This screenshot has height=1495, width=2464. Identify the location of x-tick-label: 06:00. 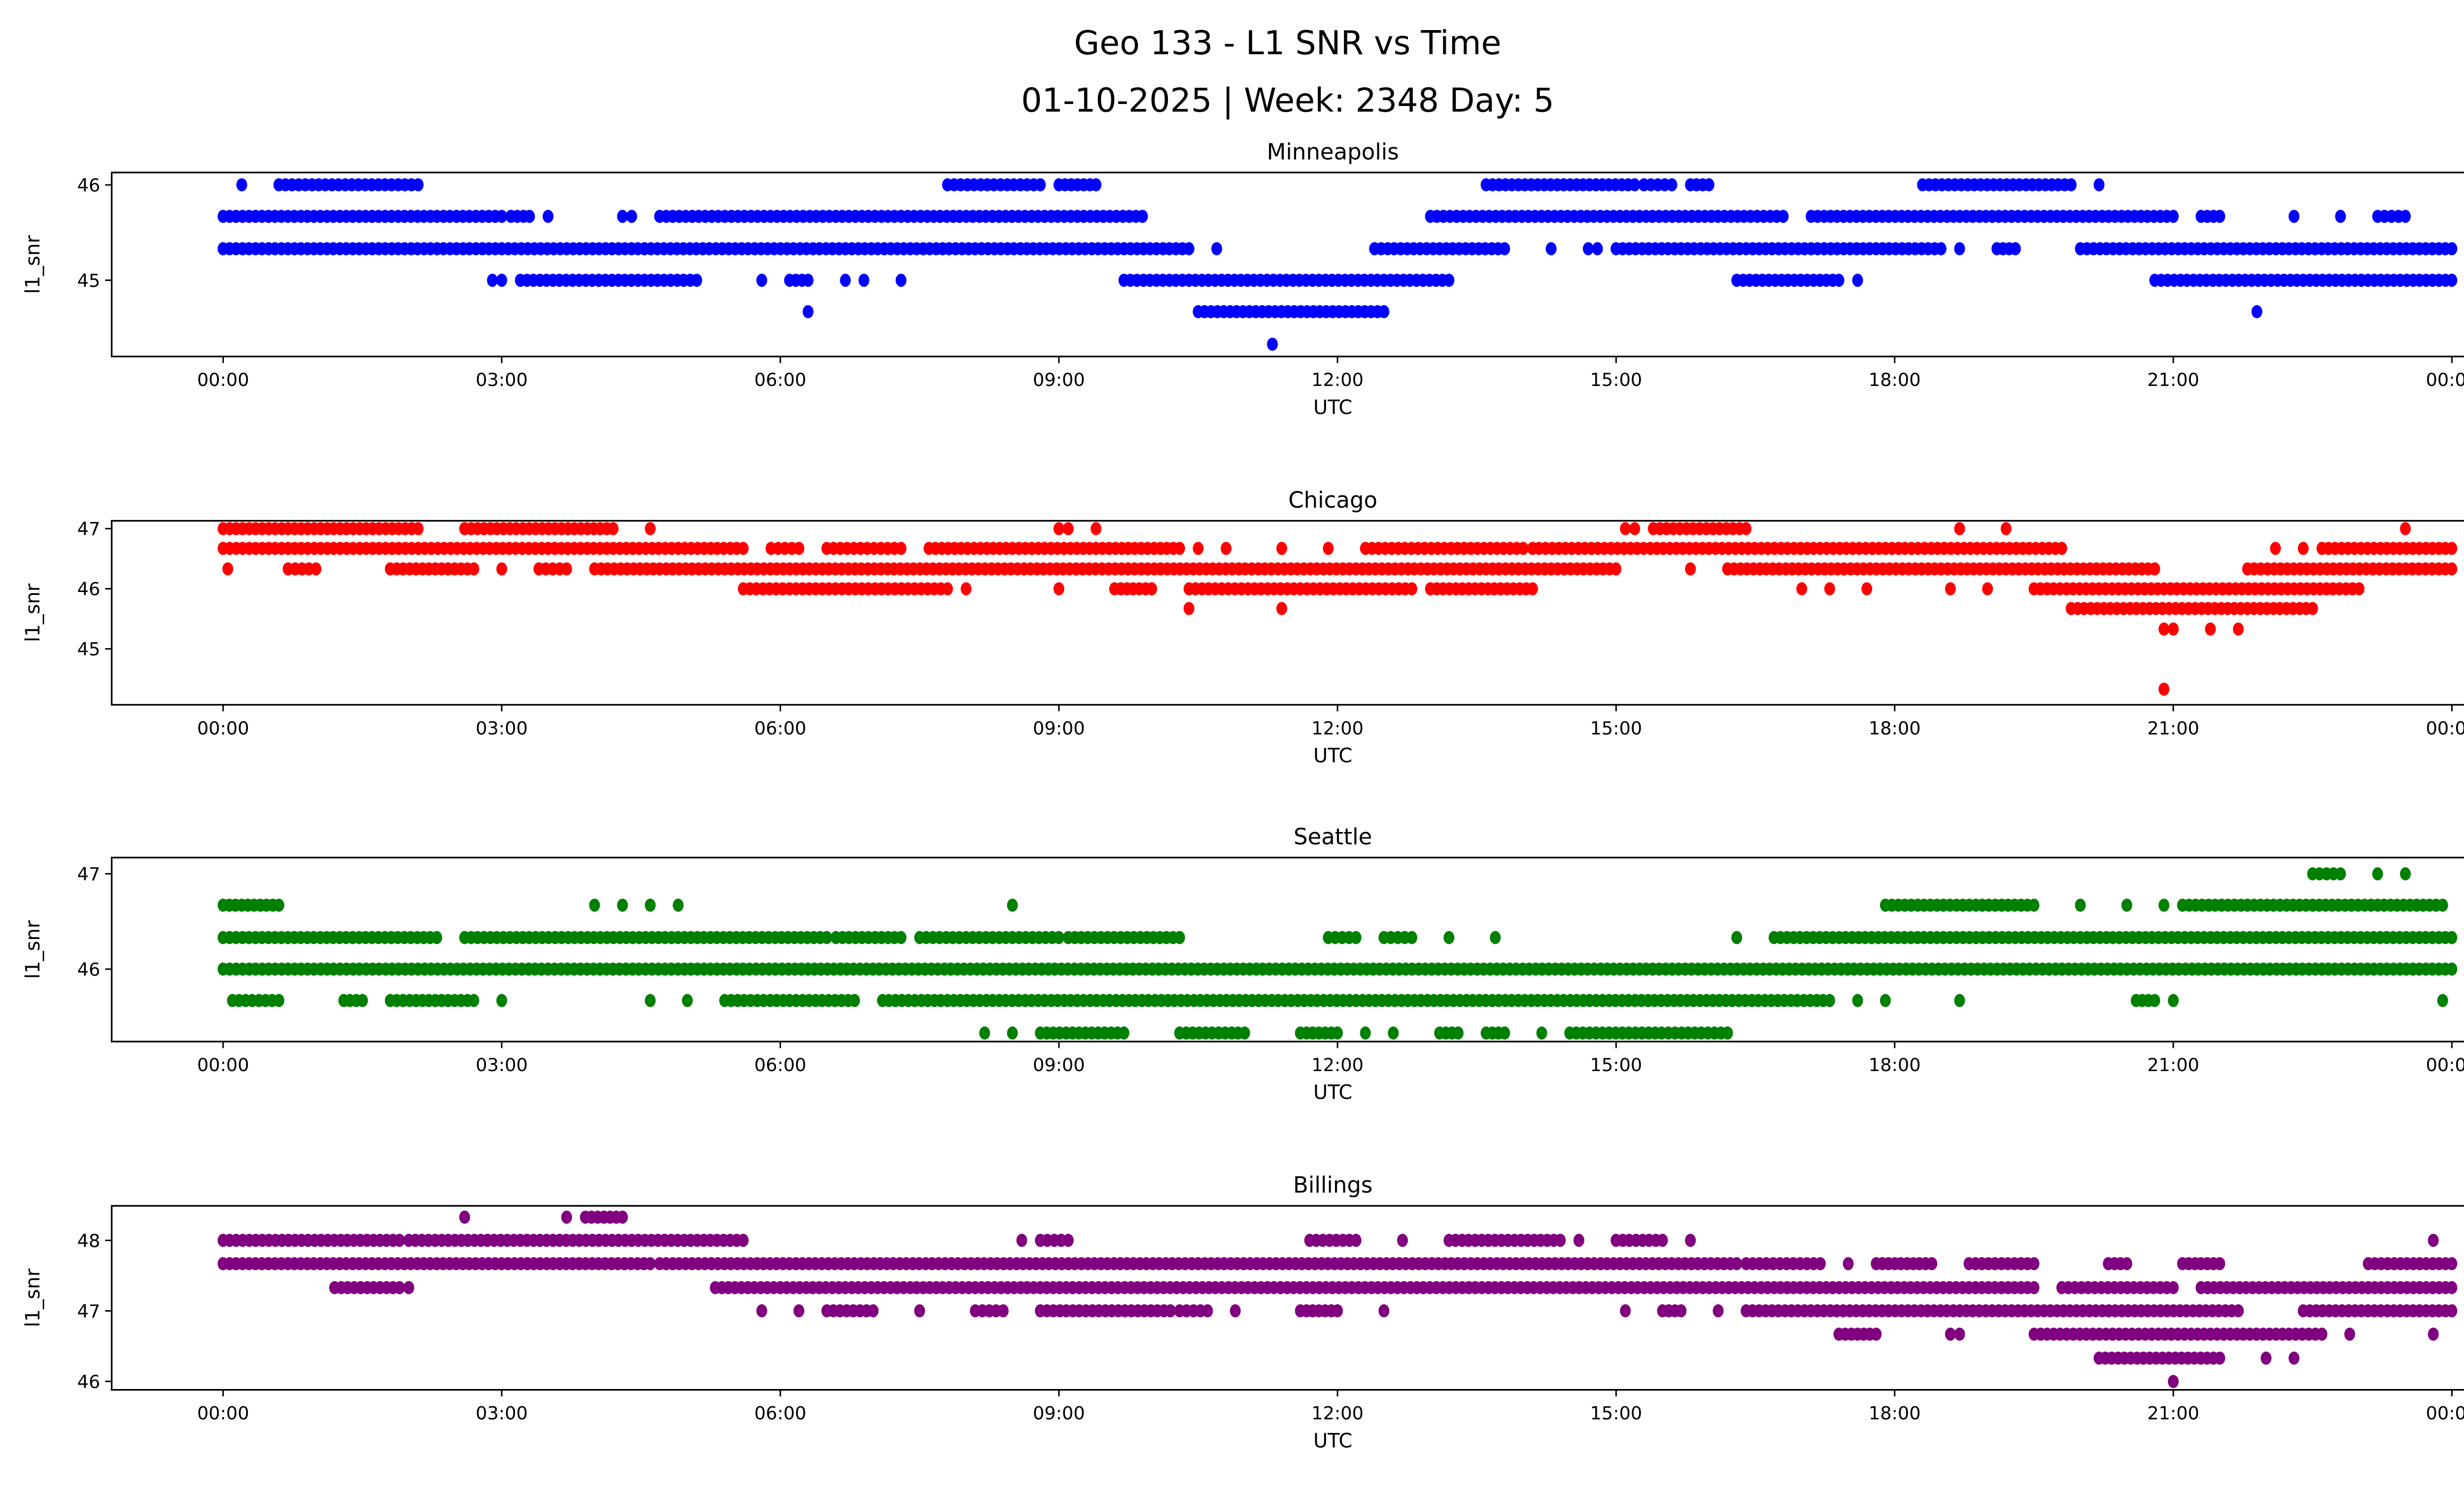
(780, 379).